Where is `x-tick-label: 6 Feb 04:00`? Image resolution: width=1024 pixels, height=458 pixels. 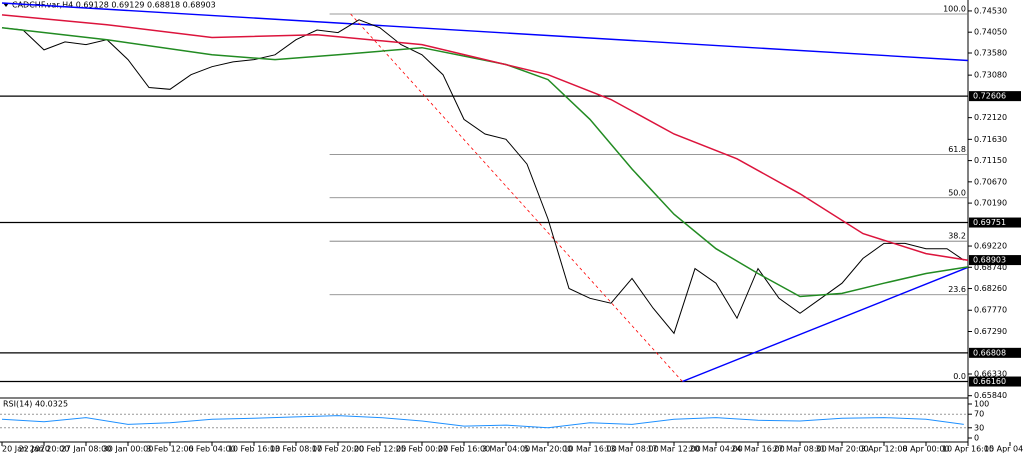 x-tick-label: 6 Feb 04:00 is located at coordinates (211, 449).